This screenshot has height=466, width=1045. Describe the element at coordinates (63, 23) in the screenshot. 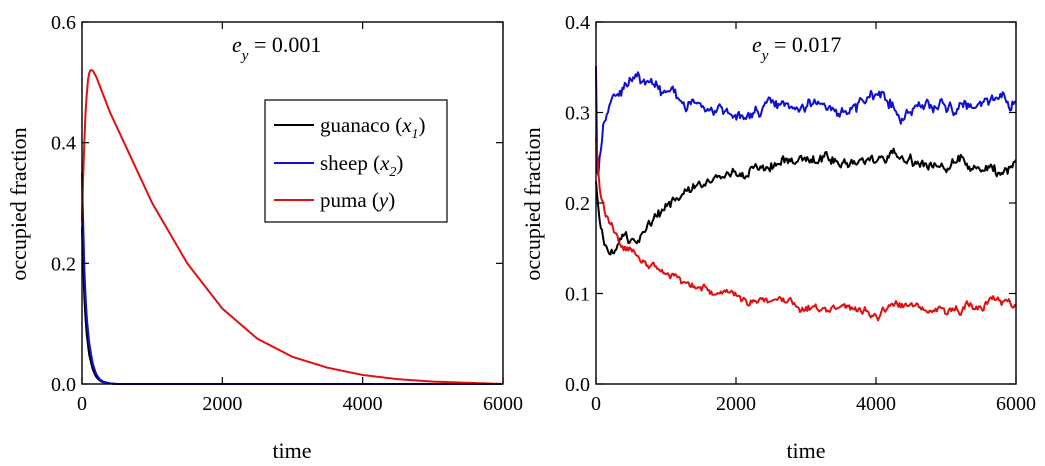

I see `left-y-tick-label: 0.6` at that location.